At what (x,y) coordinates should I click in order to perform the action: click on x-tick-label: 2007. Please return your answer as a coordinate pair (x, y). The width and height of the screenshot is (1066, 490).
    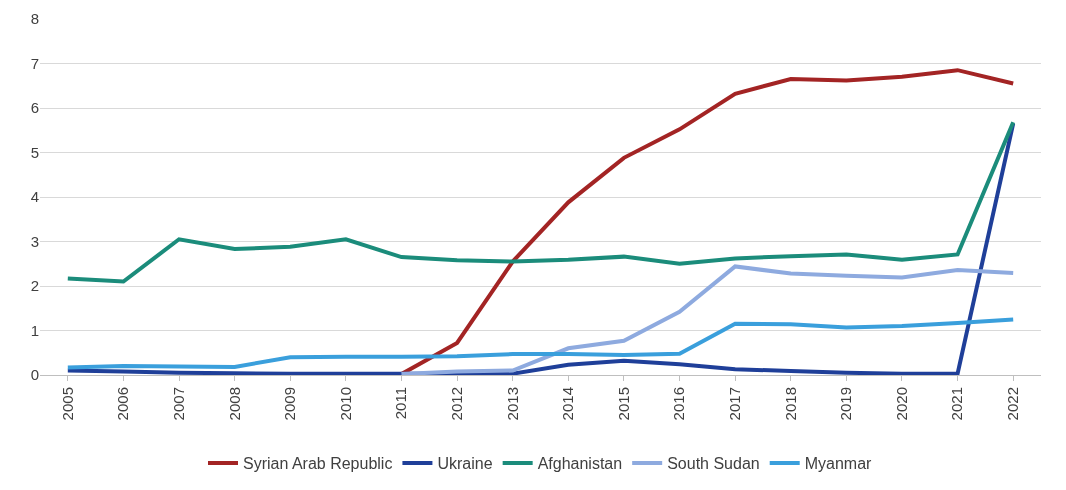
    Looking at the image, I should click on (178, 404).